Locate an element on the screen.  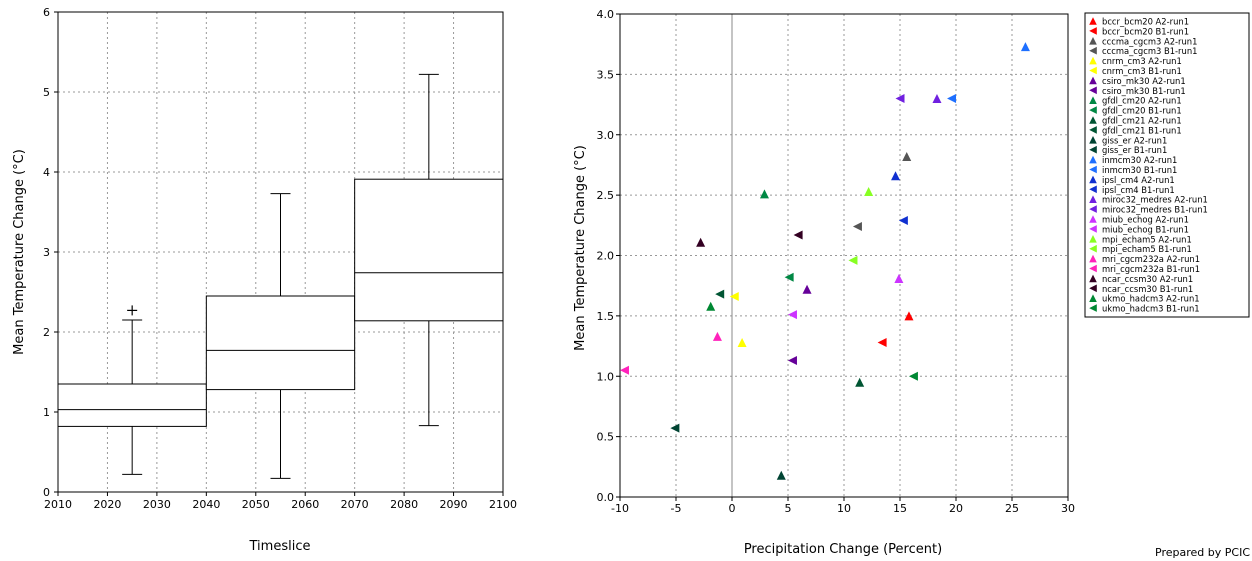
legend-item-label: gfdl_cm21 B1-run1 is located at coordinates (1142, 130).